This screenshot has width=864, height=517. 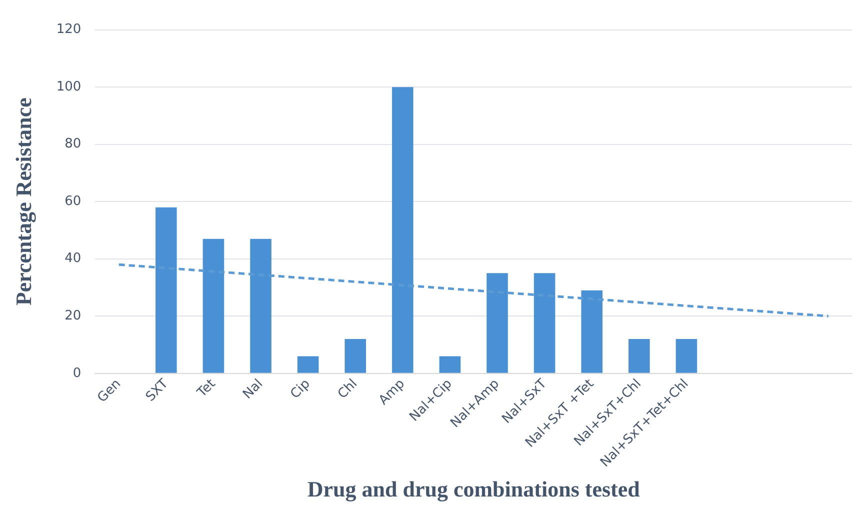 What do you see at coordinates (301, 389) in the screenshot?
I see `x-tick-label: Cip` at bounding box center [301, 389].